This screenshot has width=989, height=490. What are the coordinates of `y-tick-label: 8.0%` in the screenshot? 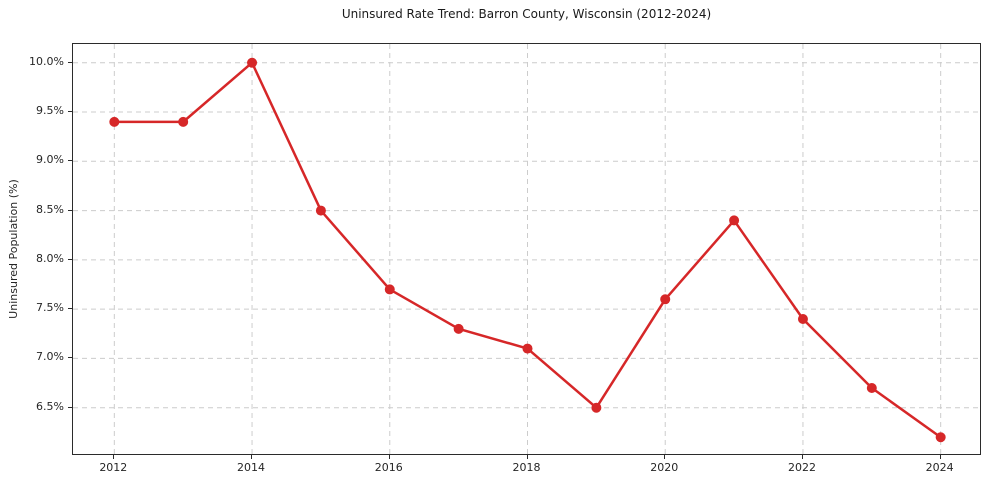 It's located at (50, 258).